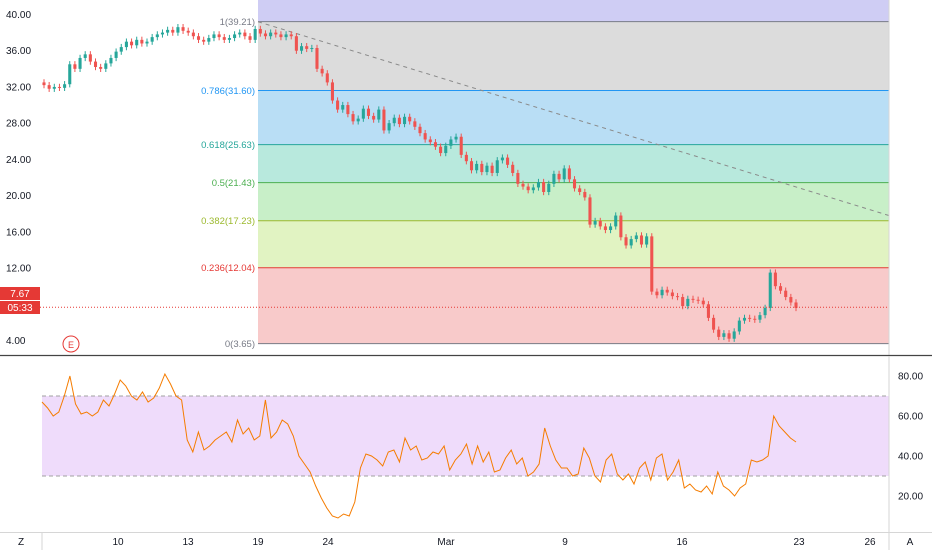  Describe the element at coordinates (18, 196) in the screenshot. I see `price-tick-label: 20.00` at that location.